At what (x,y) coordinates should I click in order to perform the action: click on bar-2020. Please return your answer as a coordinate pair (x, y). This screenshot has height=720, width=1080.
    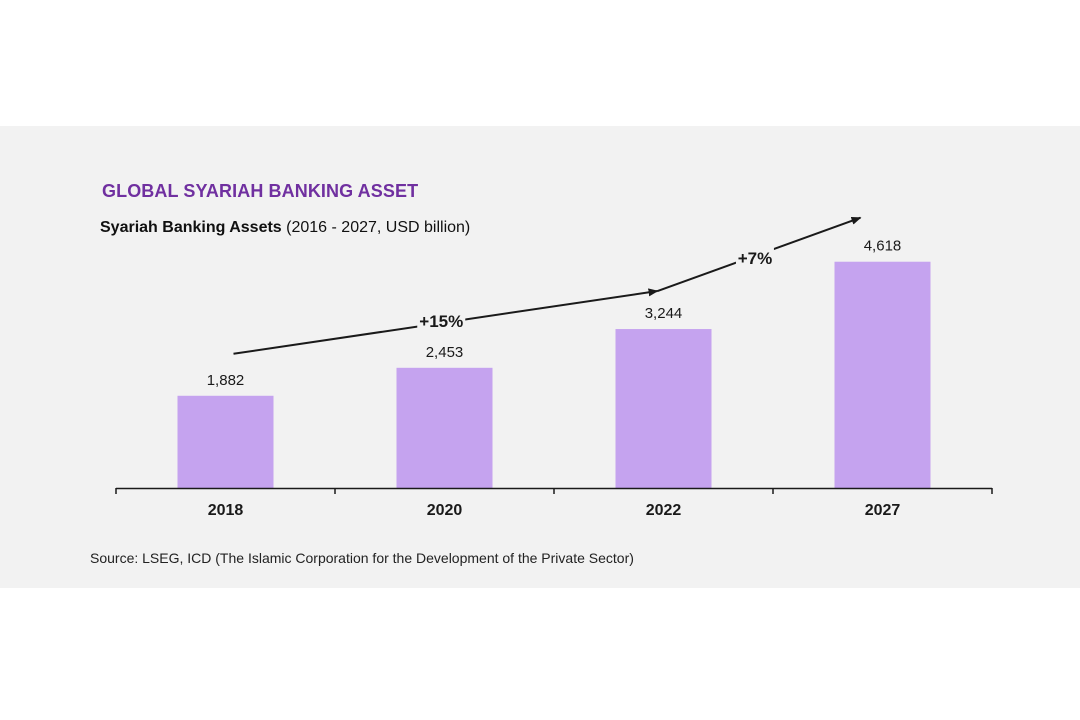
    Looking at the image, I should click on (444, 427).